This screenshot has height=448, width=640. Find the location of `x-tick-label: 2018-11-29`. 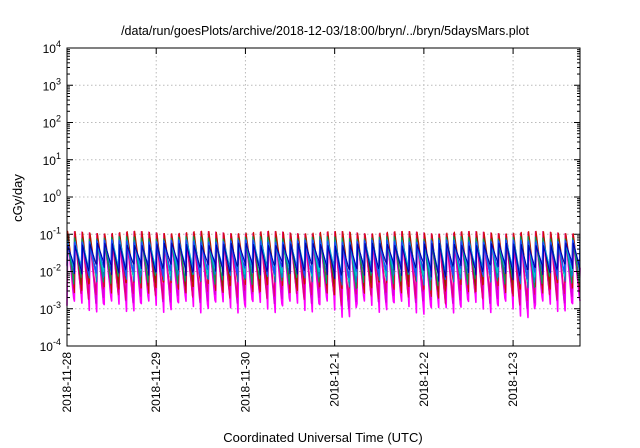

x-tick-label: 2018-11-29 is located at coordinates (156, 382).